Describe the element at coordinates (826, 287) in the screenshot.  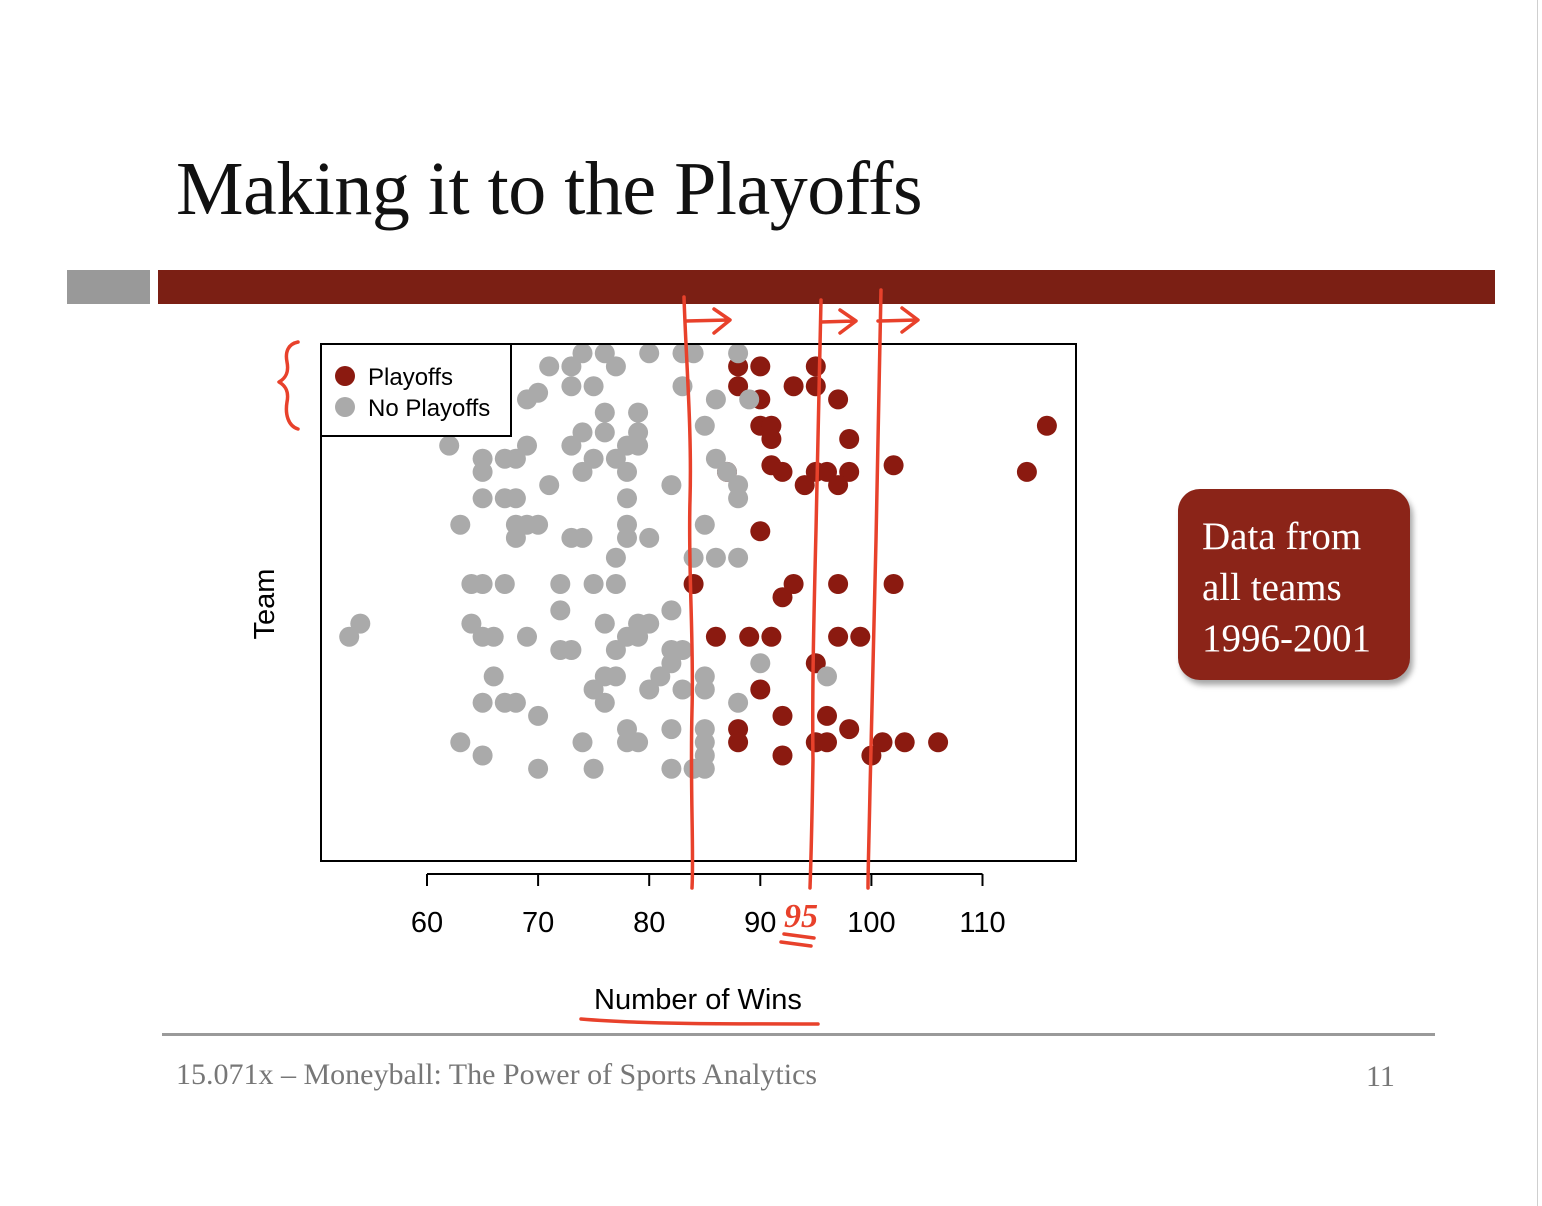
I see `title-bar-red-segment` at that location.